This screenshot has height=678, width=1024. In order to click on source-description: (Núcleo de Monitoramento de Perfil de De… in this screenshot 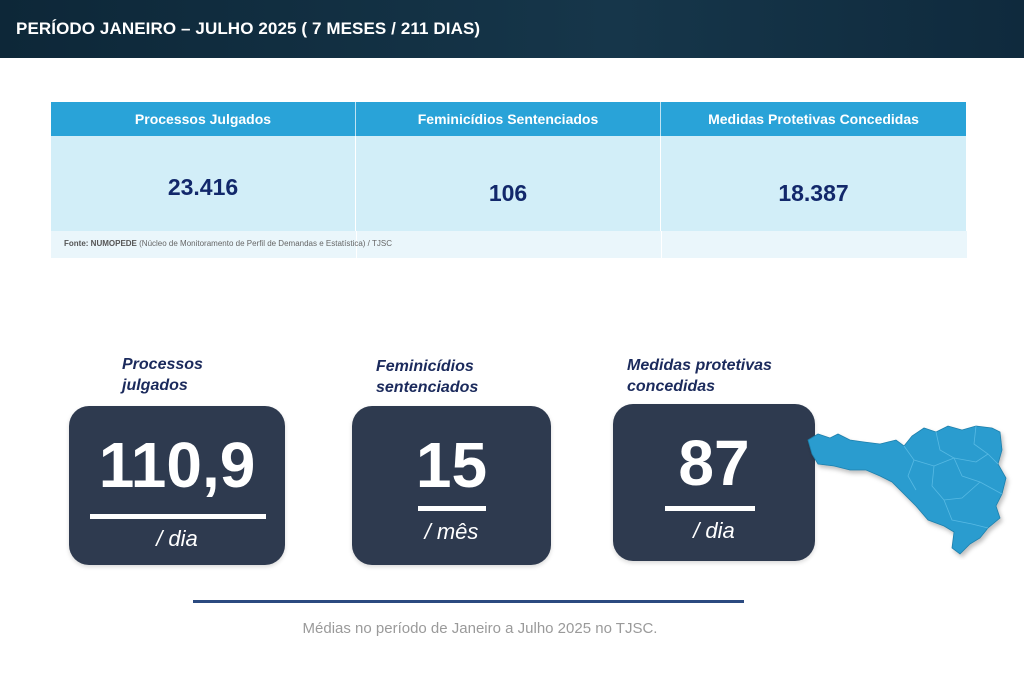, I will do `click(265, 243)`.